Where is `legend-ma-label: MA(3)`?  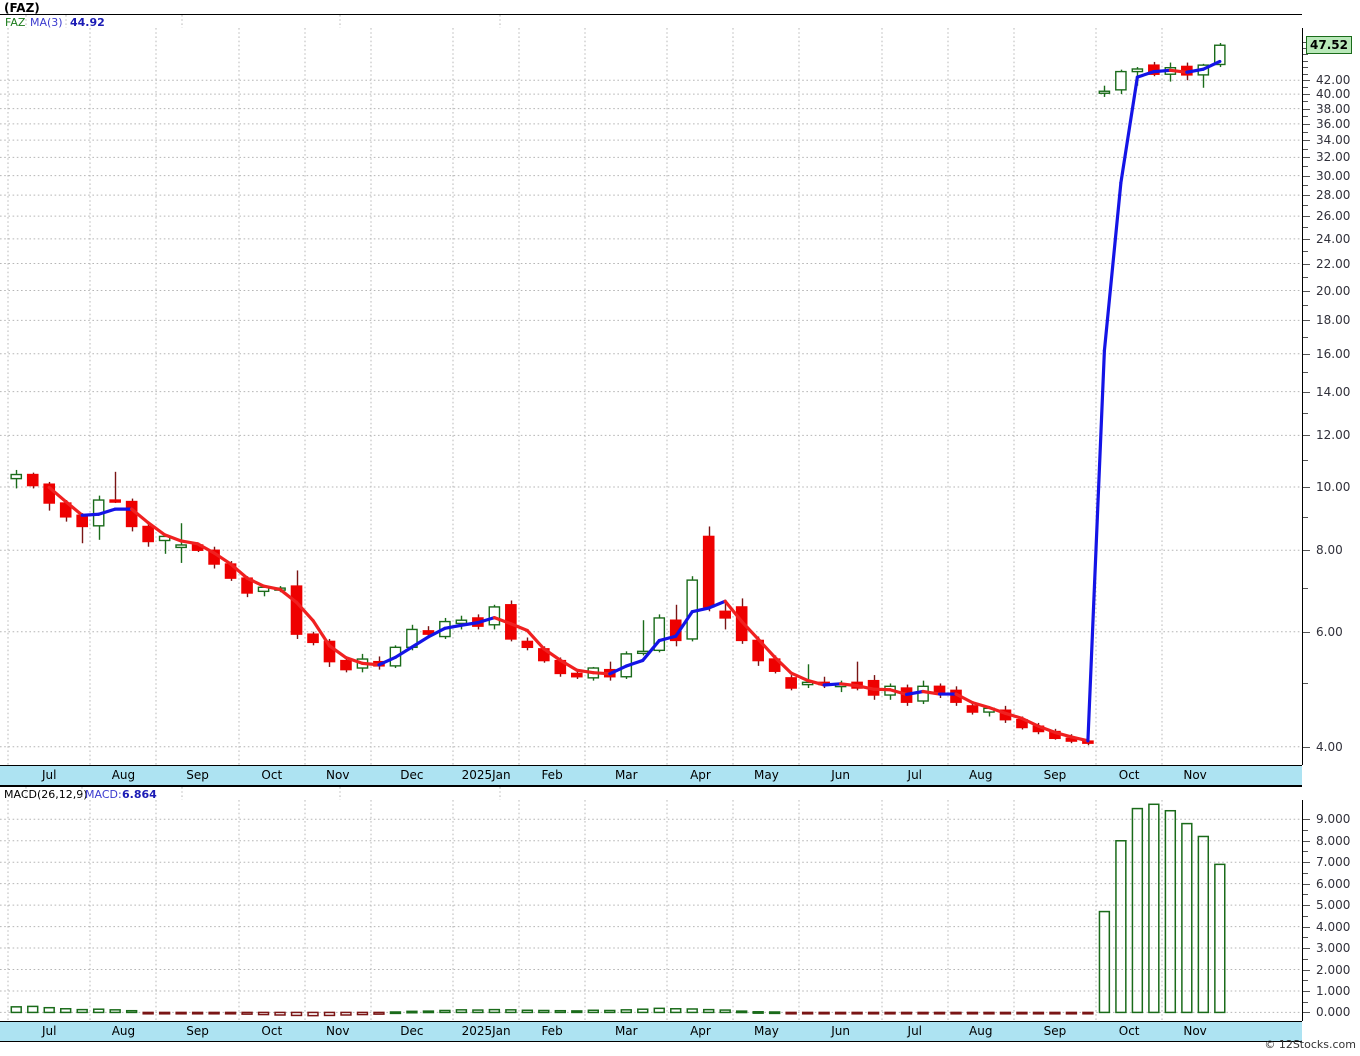 legend-ma-label: MA(3) is located at coordinates (46, 22).